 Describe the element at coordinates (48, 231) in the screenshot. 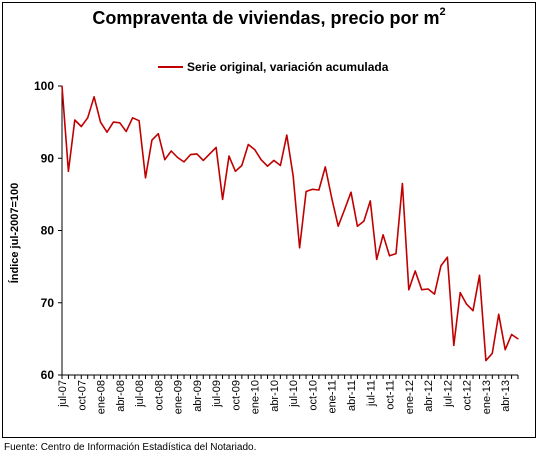

I see `y-tick-label: 80` at that location.